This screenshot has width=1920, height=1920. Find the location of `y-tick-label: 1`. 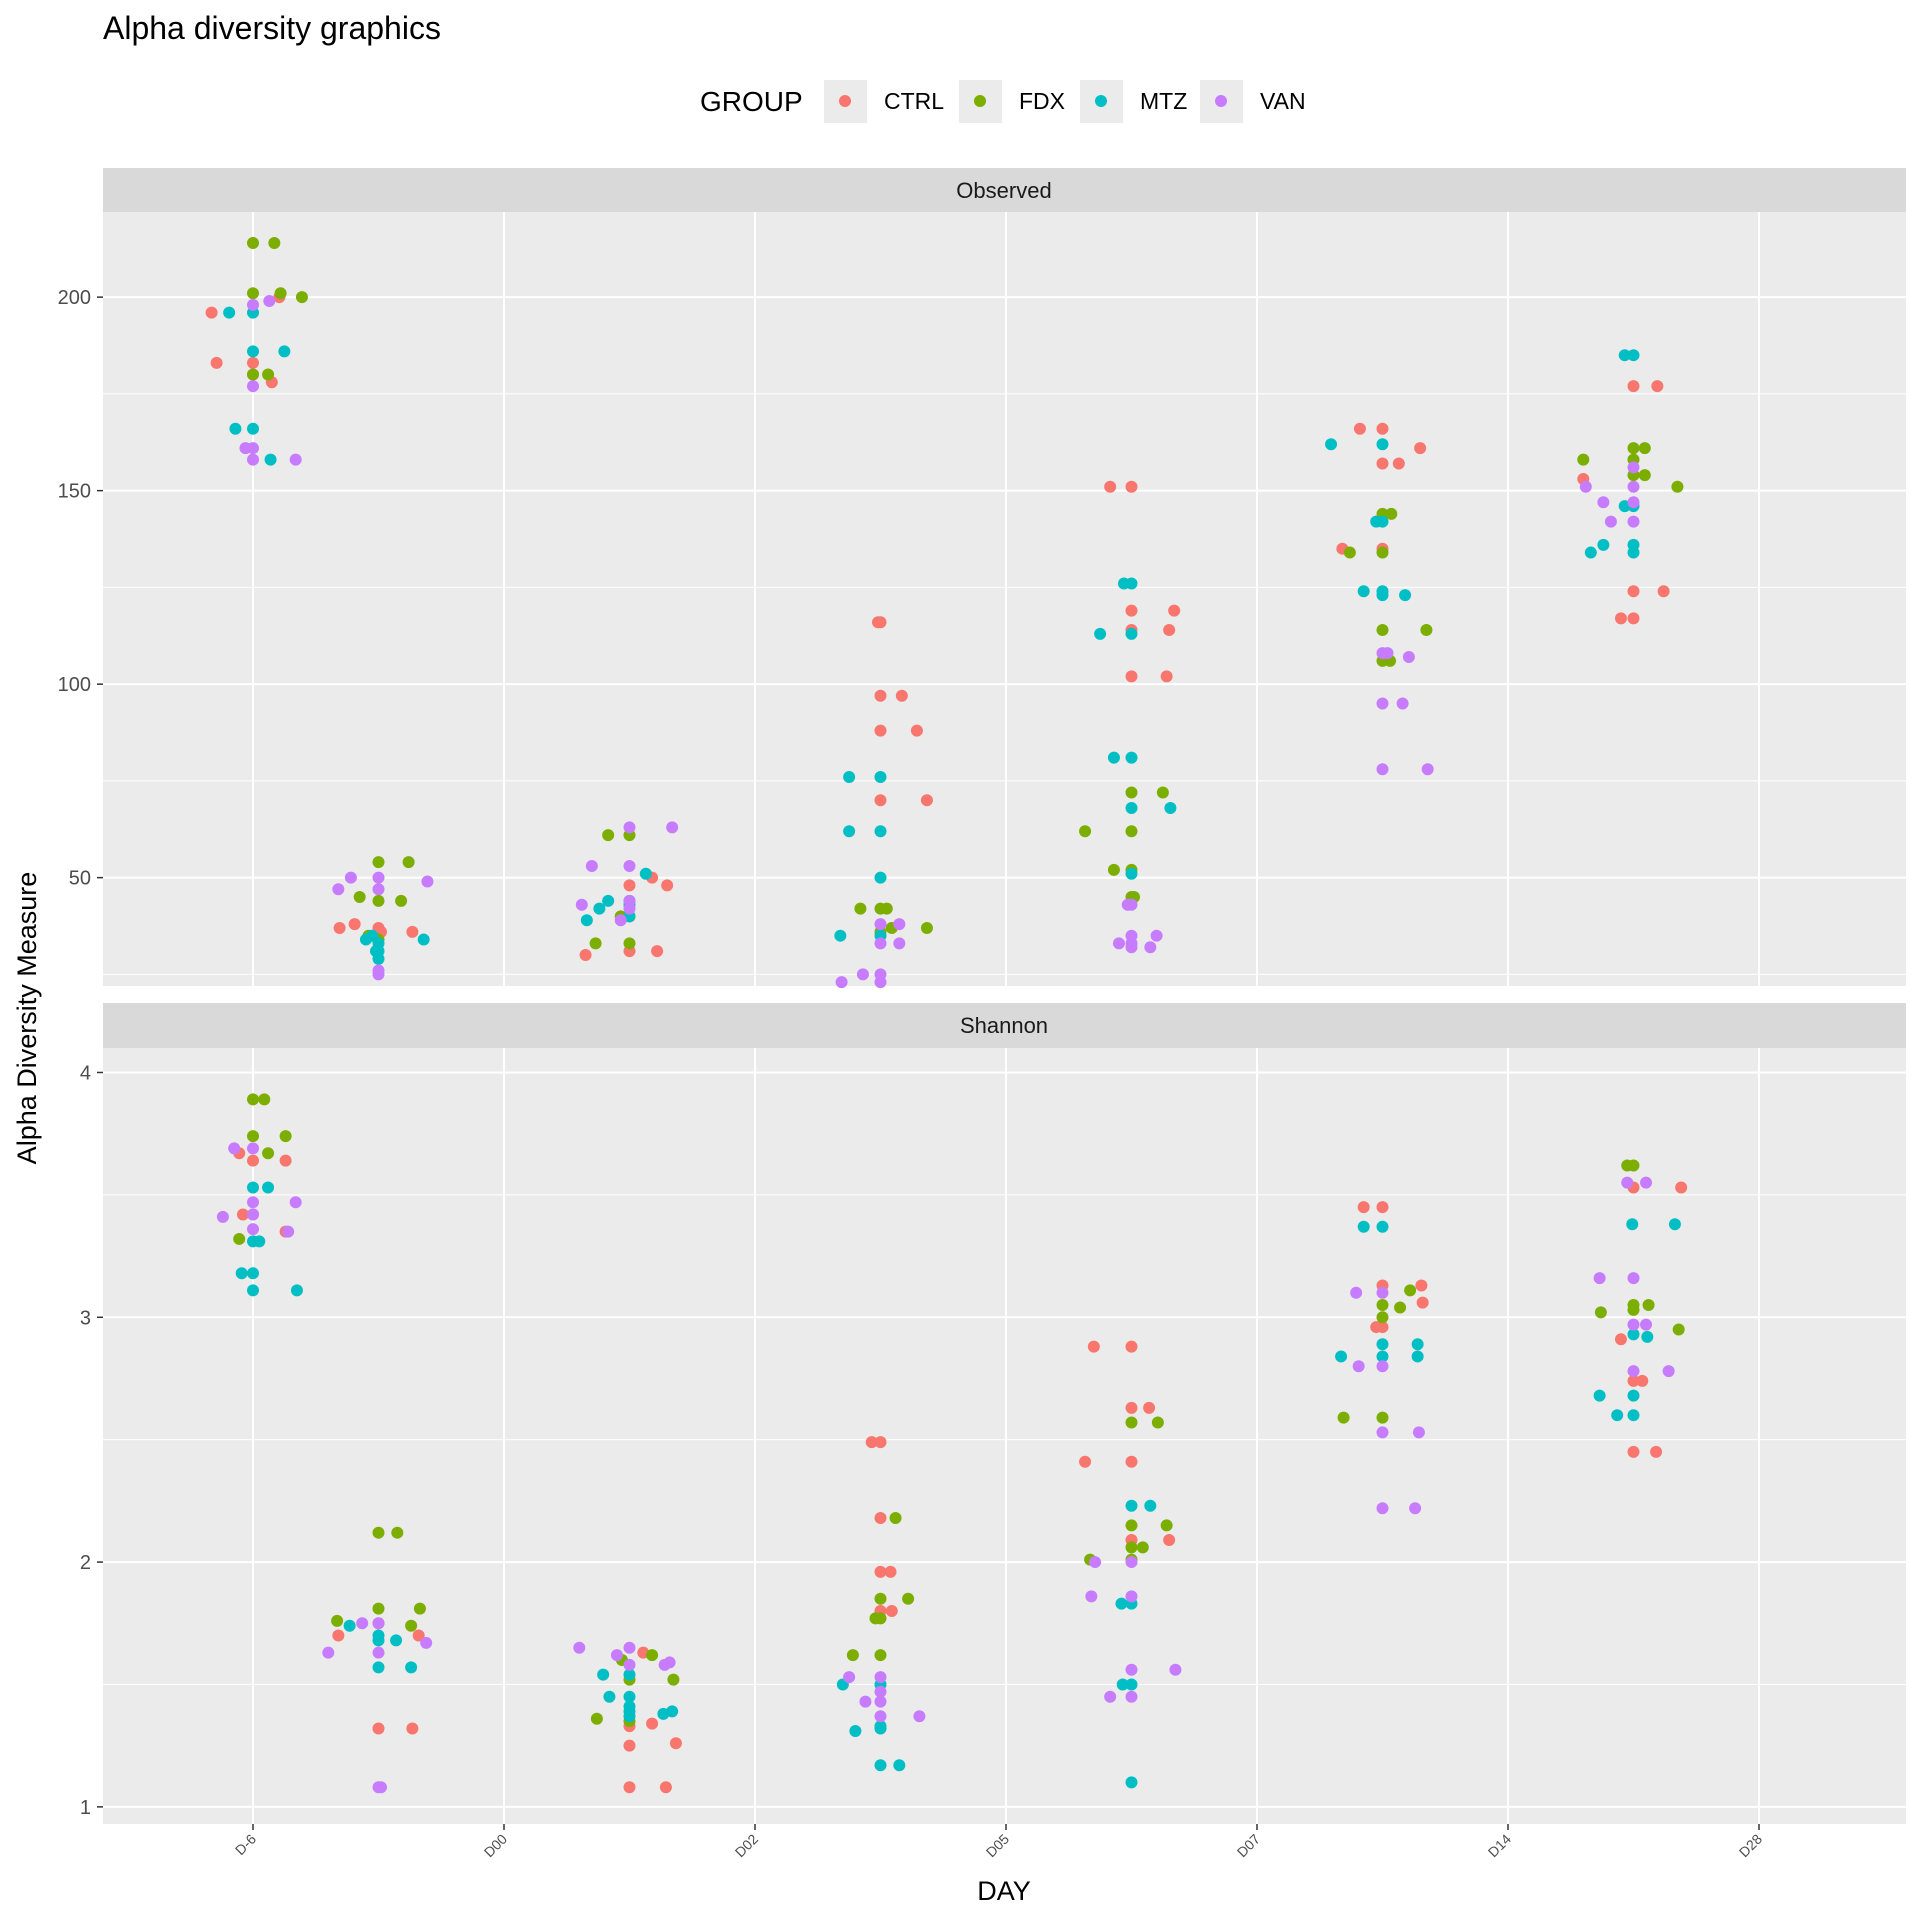

y-tick-label: 1 is located at coordinates (85, 1808).